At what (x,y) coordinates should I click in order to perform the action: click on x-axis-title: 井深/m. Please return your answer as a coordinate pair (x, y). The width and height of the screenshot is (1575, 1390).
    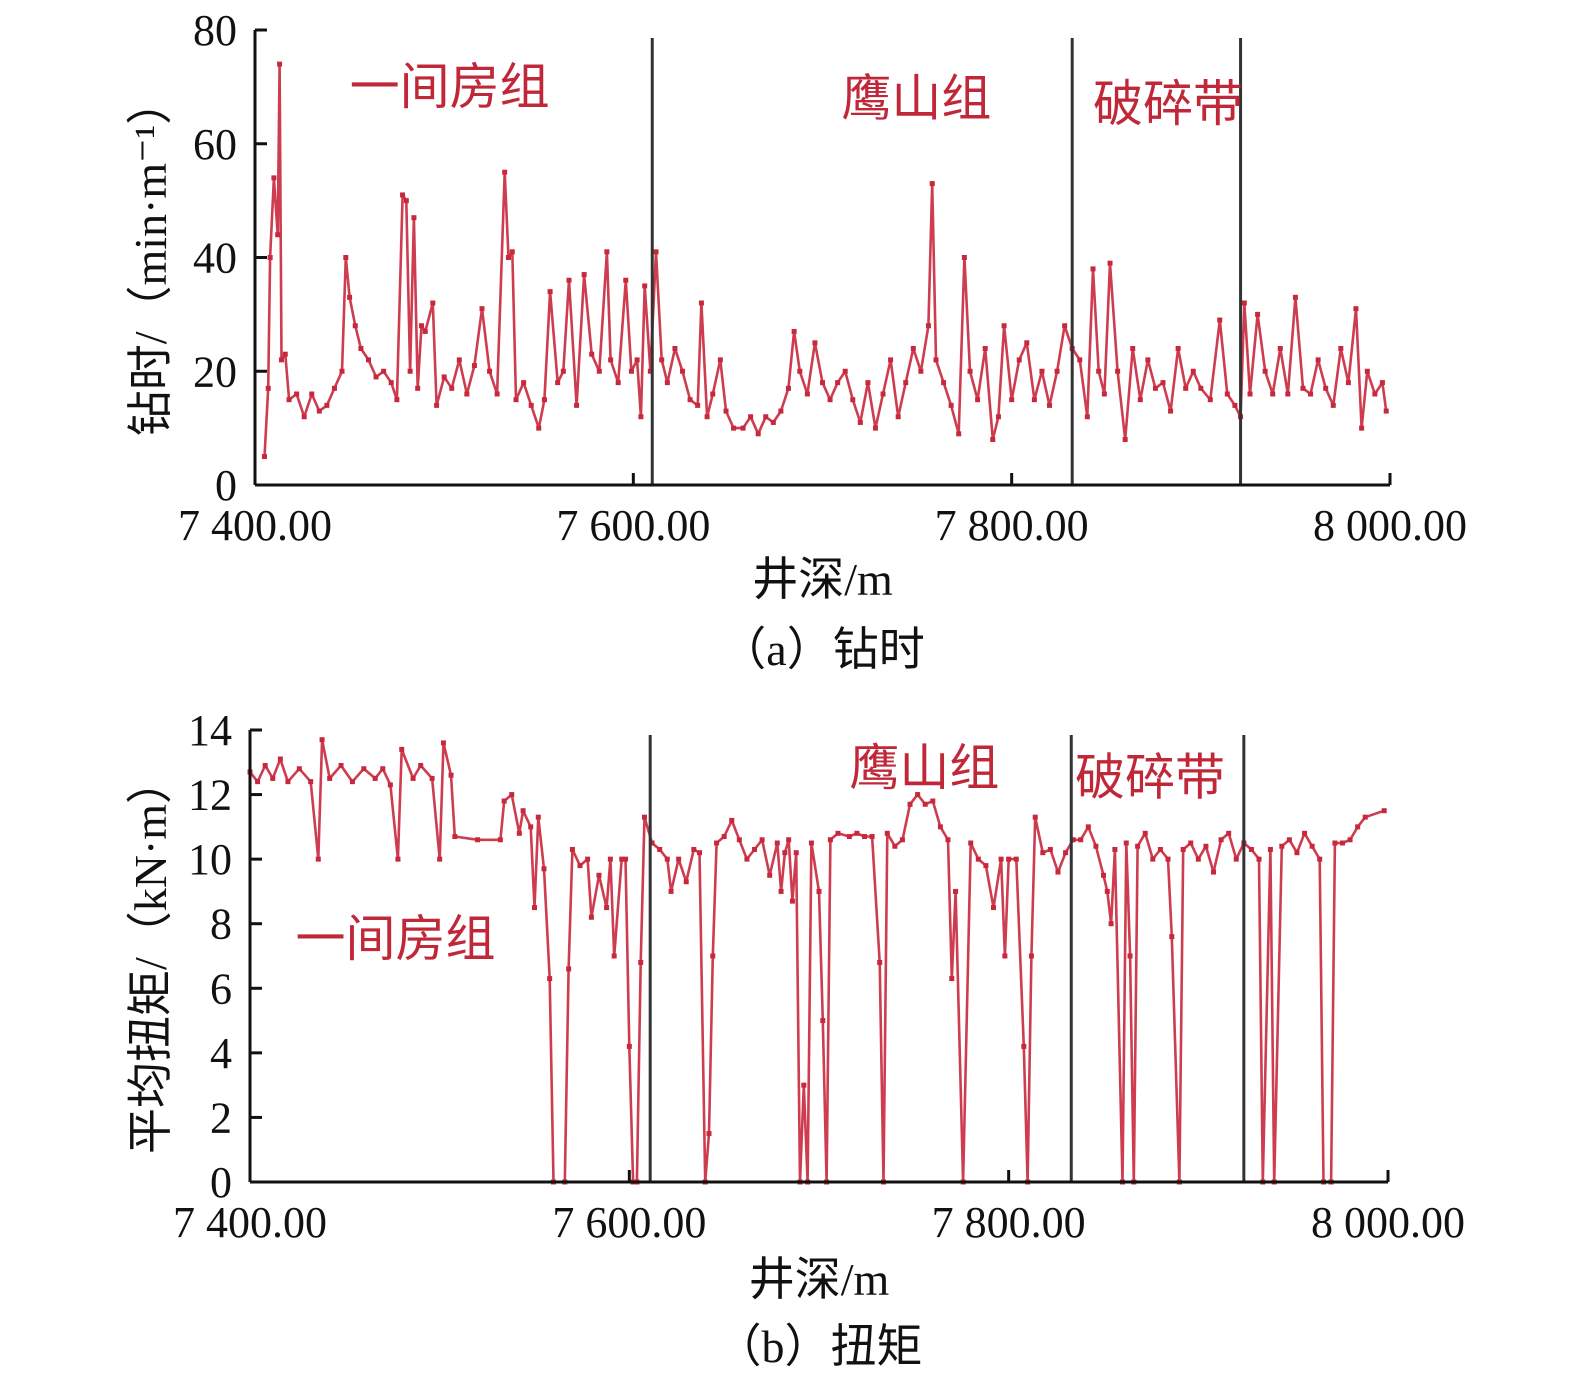
    Looking at the image, I should click on (819, 1279).